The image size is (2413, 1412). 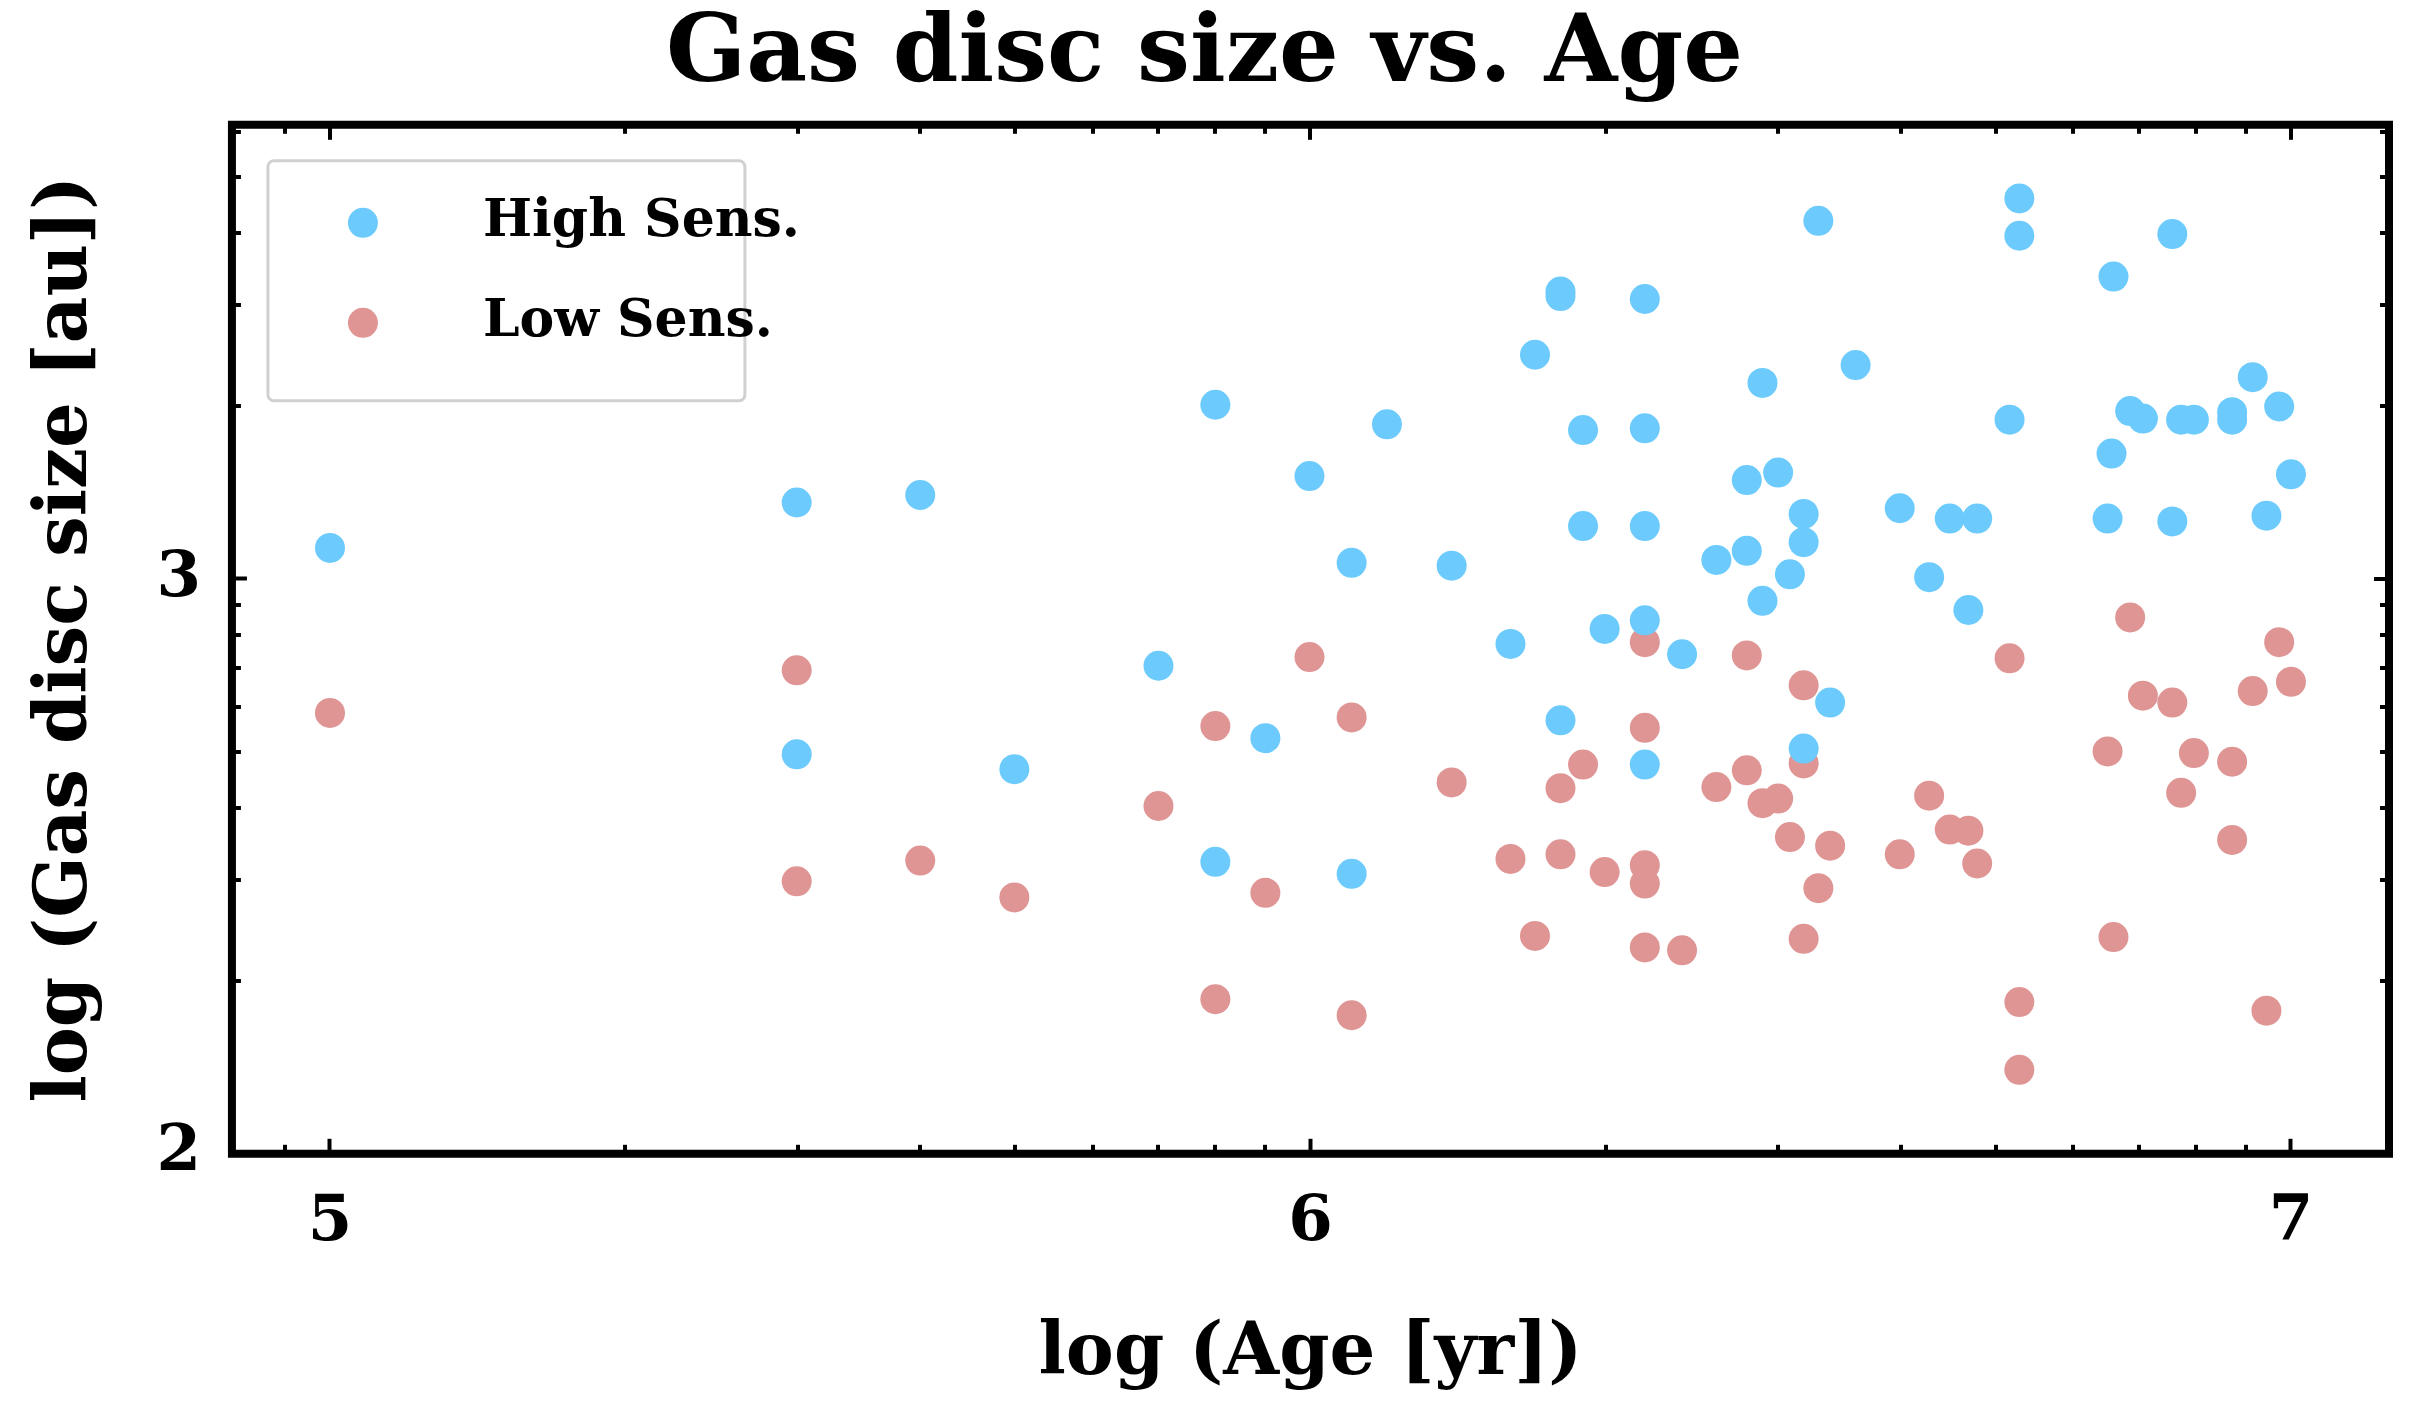 What do you see at coordinates (1310, 1348) in the screenshot?
I see `x-axis-title: log (Age [yr])` at bounding box center [1310, 1348].